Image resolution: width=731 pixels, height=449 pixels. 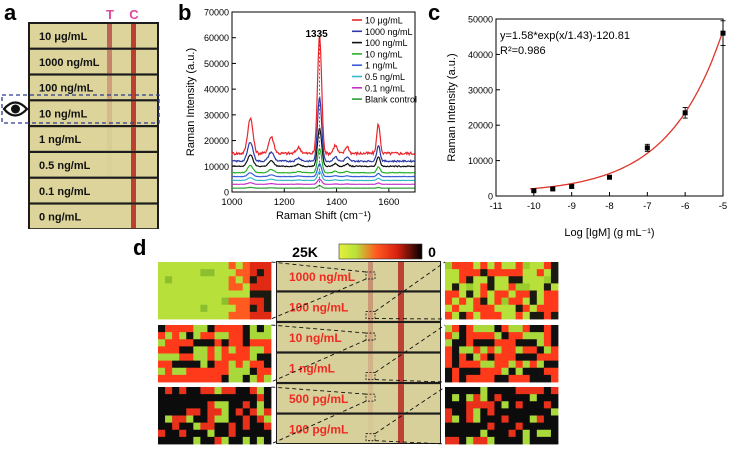 I want to click on legend-label: 10 ng/mL, so click(x=384, y=54).